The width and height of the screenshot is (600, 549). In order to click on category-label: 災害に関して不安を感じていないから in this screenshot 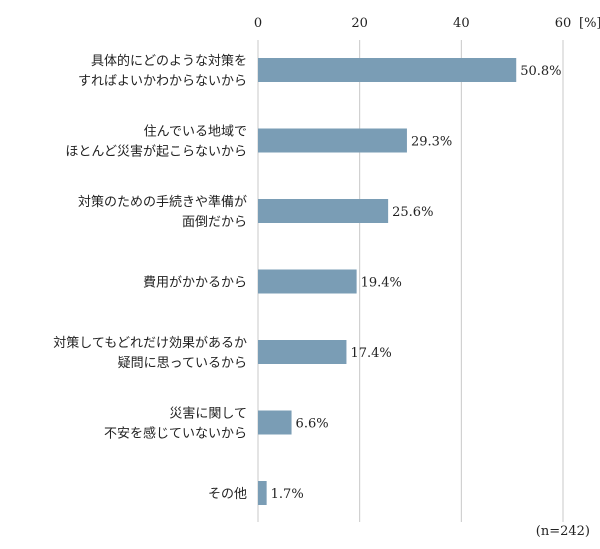, I will do `click(175, 424)`.